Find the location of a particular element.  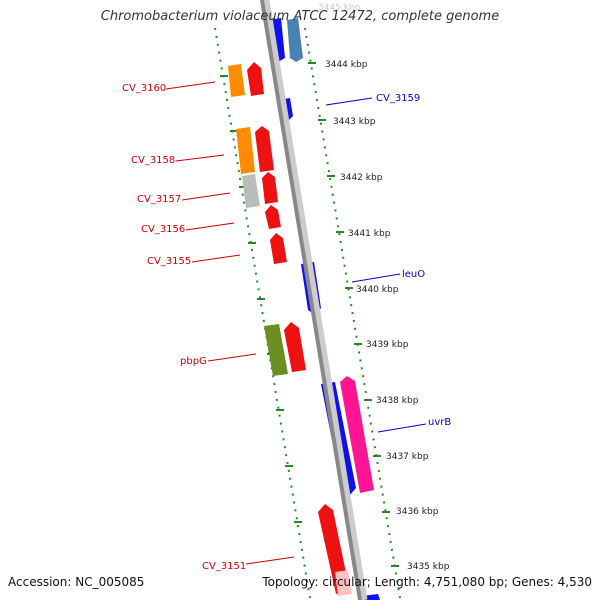

tick-label: 3441 kbp is located at coordinates (369, 234).